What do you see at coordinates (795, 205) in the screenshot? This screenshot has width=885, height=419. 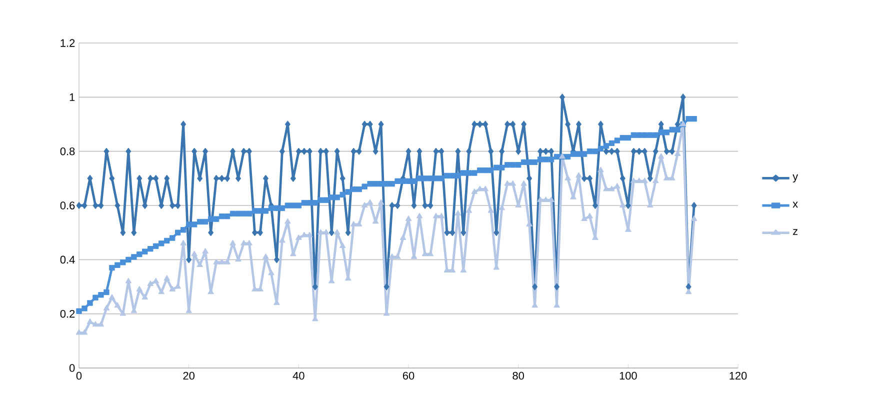 I see `legend-label: x` at bounding box center [795, 205].